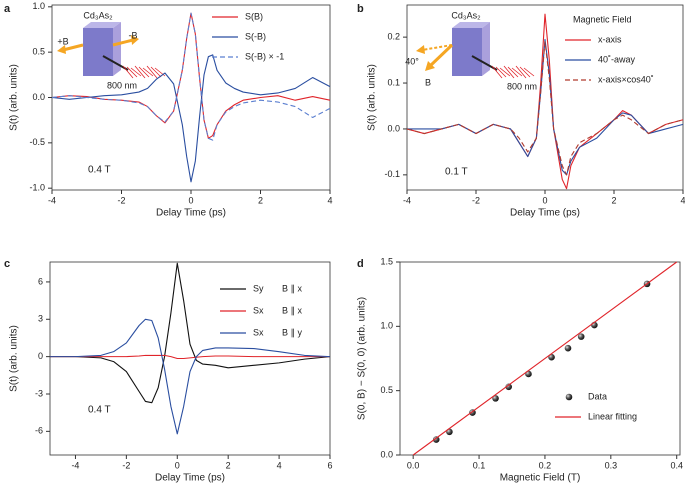 This screenshot has width=685, height=492. What do you see at coordinates (610, 39) in the screenshot?
I see `legend-label: x-axis` at bounding box center [610, 39].